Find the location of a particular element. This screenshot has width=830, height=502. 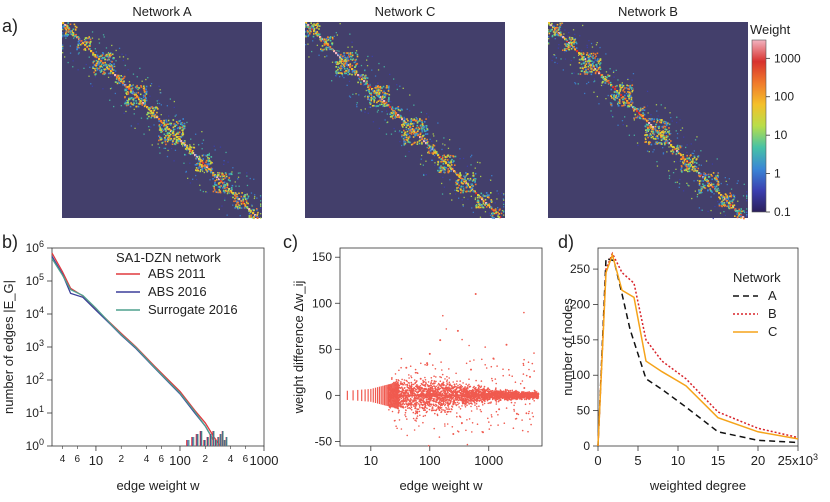

y-tick-label: 100 is located at coordinates (35, 445).